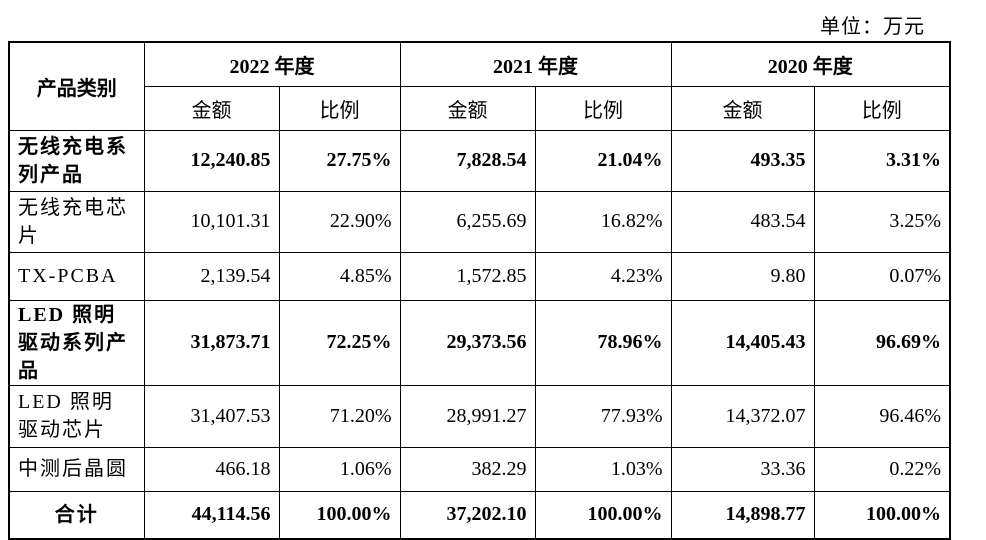 This screenshot has width=986, height=540. I want to click on ratio-cell: 1.06%, so click(339, 469).